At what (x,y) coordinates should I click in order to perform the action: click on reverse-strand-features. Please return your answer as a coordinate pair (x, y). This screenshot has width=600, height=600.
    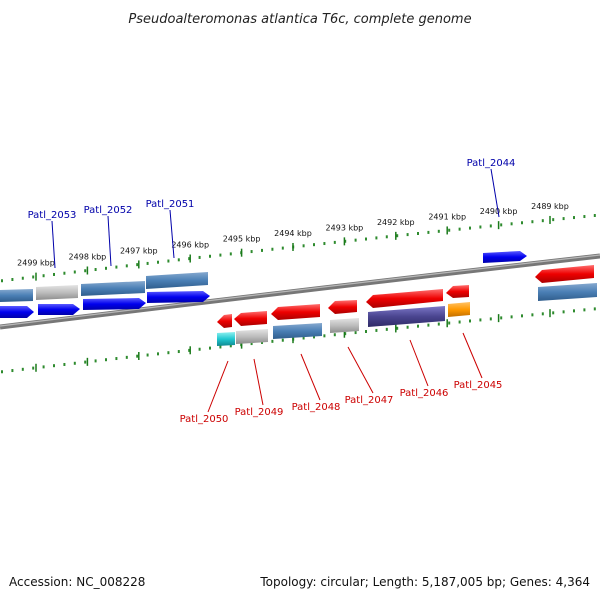
    Looking at the image, I should click on (343, 324).